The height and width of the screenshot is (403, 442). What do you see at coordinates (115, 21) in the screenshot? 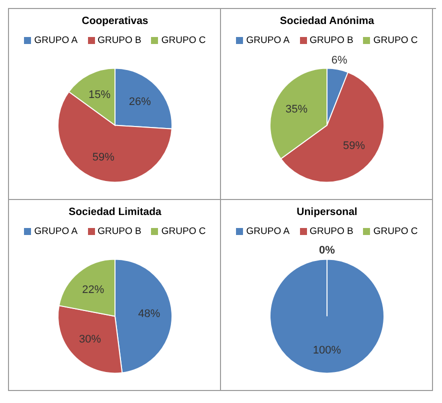
I see `chart-title: Cooperativas` at bounding box center [115, 21].